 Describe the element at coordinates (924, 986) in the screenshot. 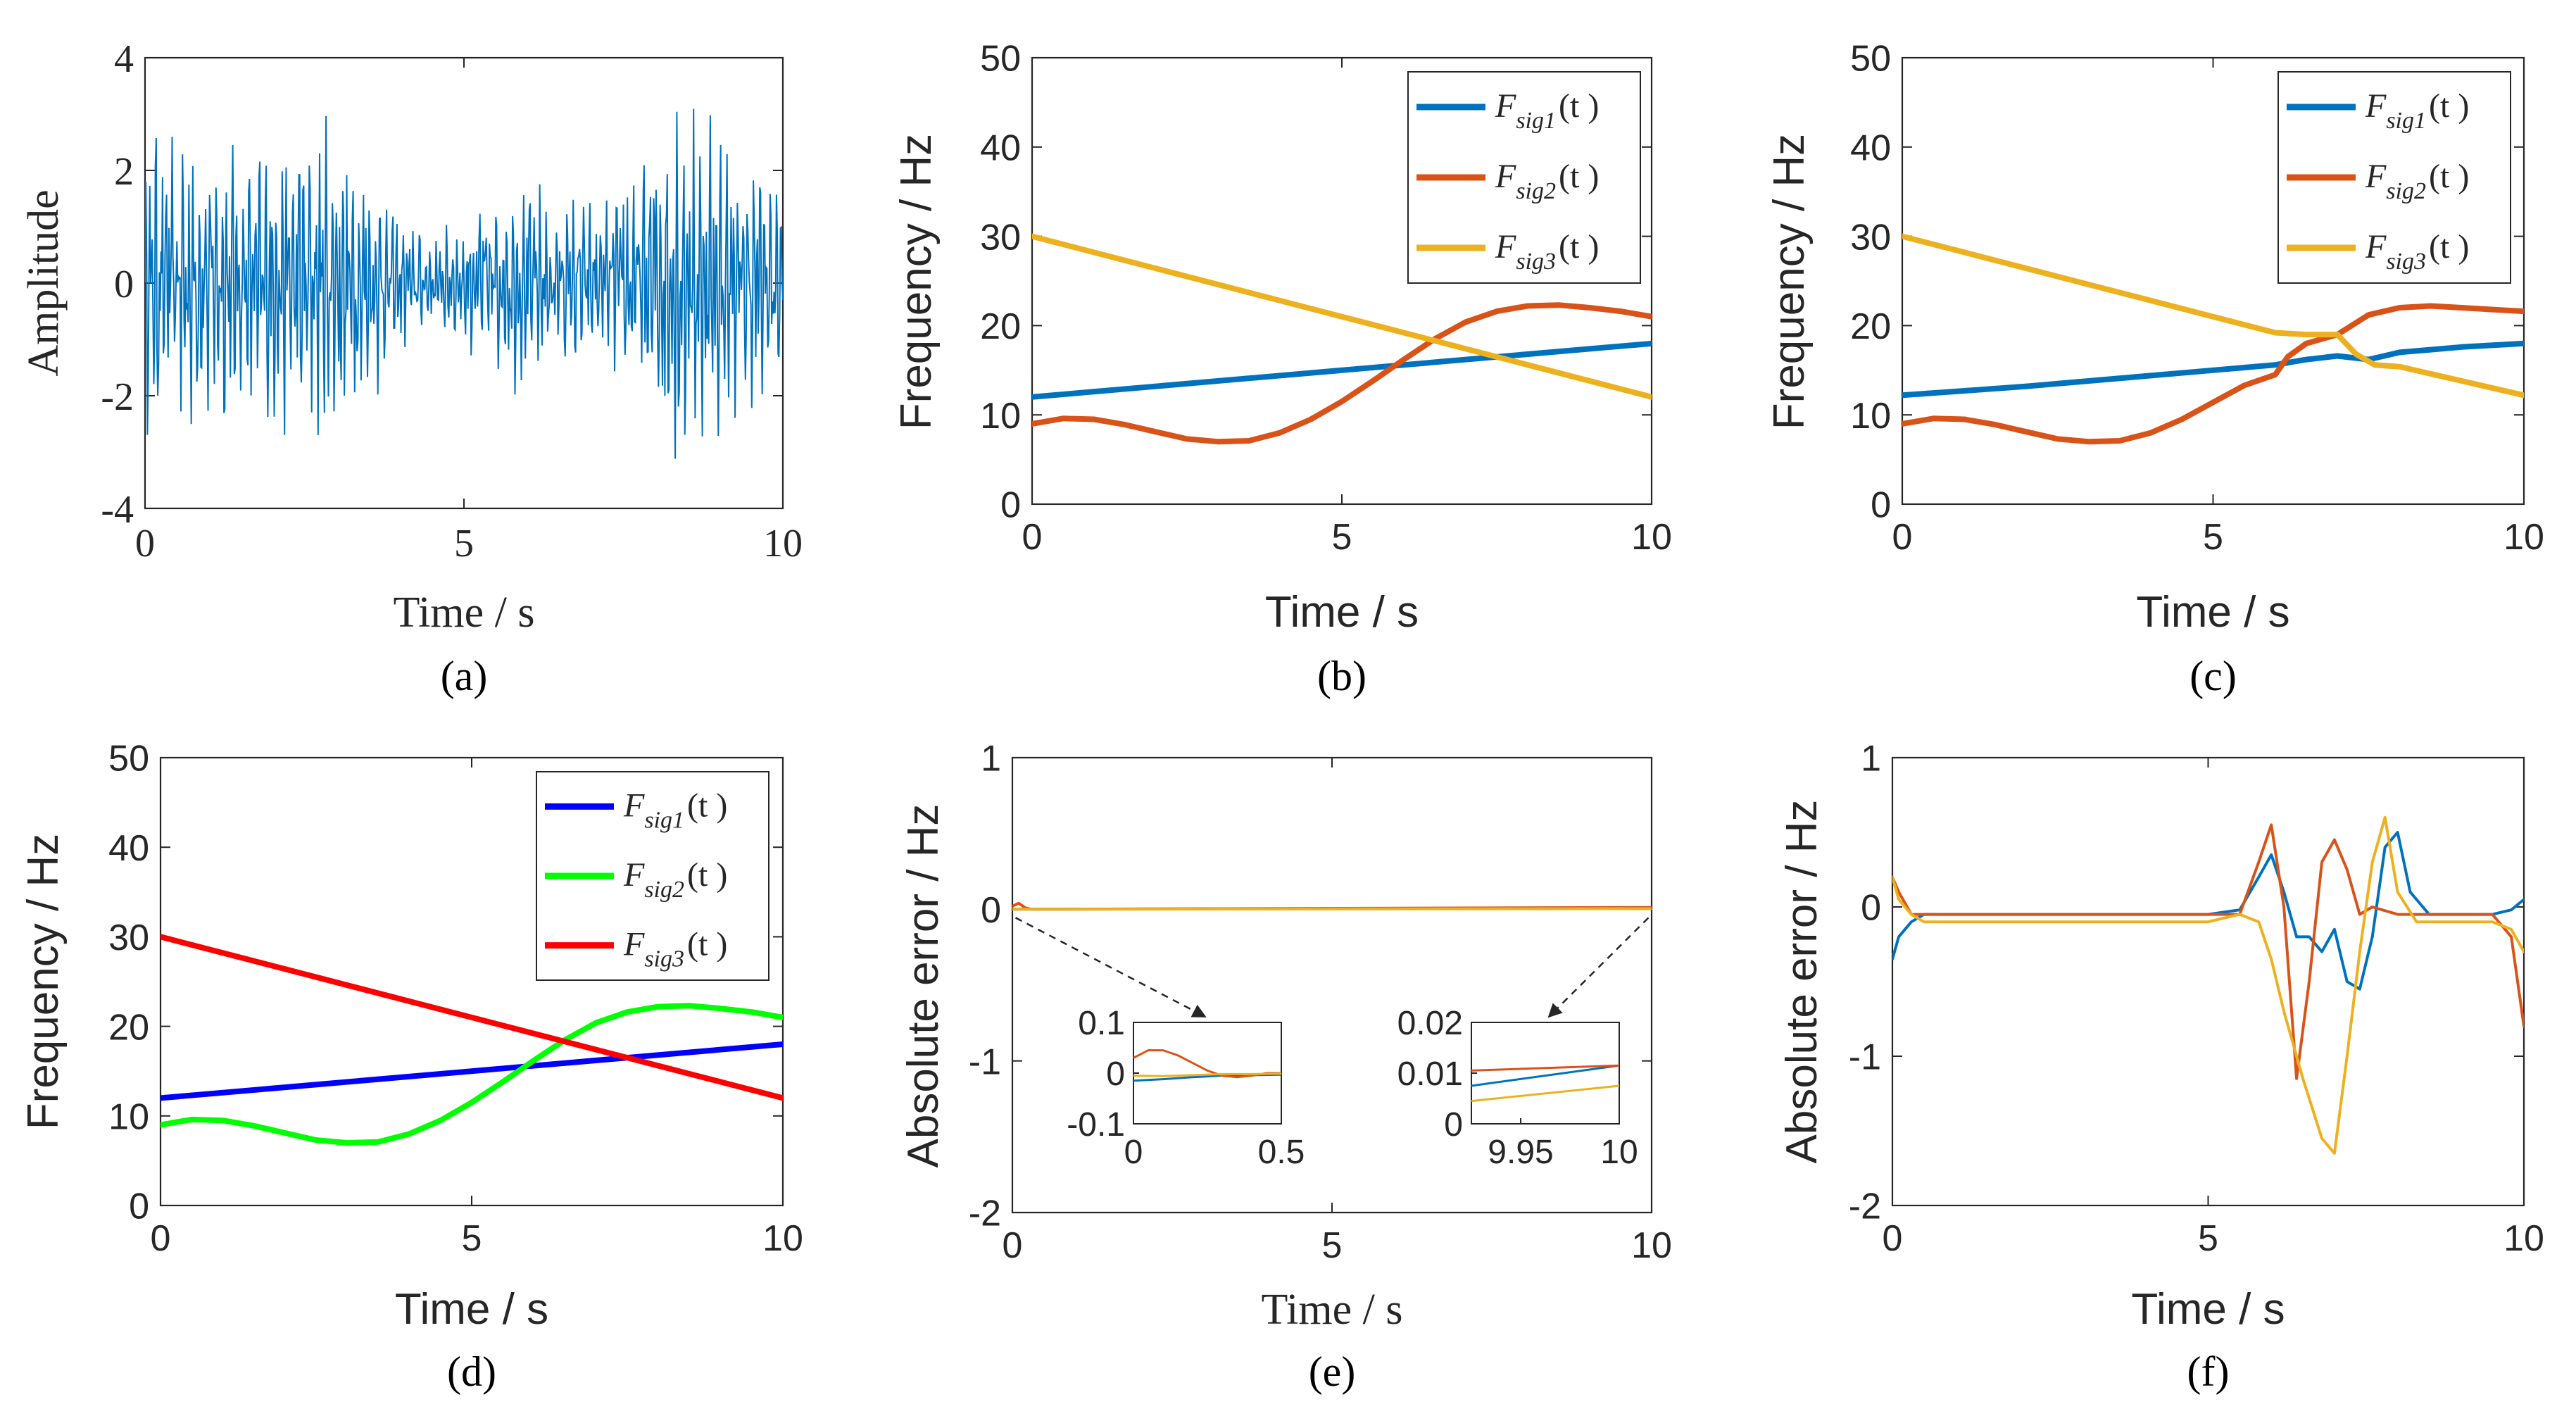

I see `y-axis-label-e: Absolute error / Hz` at that location.